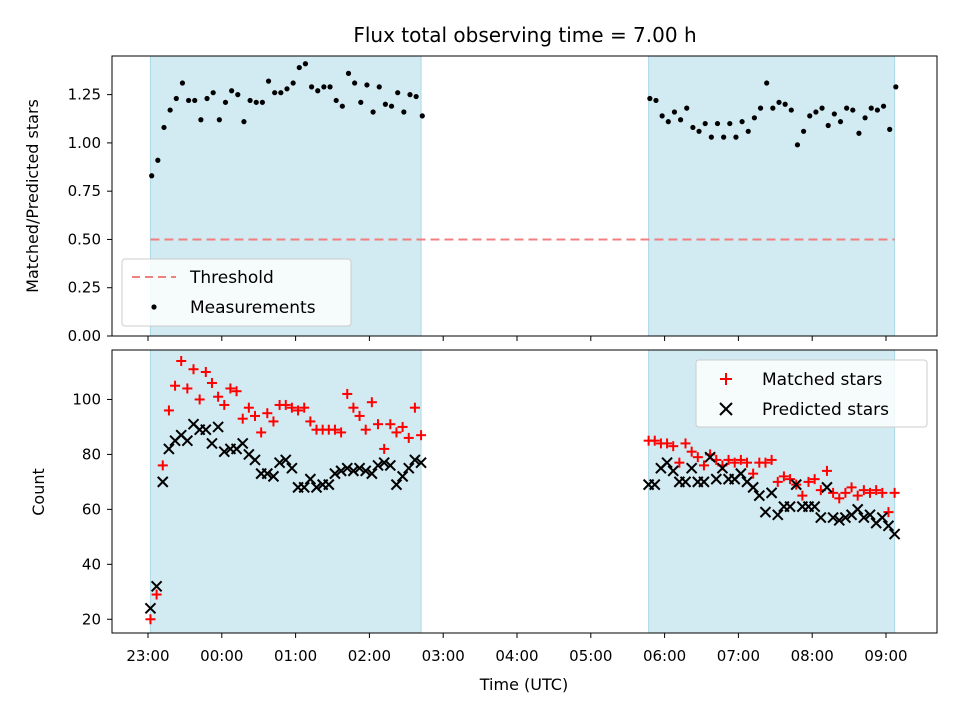 Image resolution: width=960 pixels, height=720 pixels. Describe the element at coordinates (523, 684) in the screenshot. I see `x-axis-label: Time (UTC)` at that location.